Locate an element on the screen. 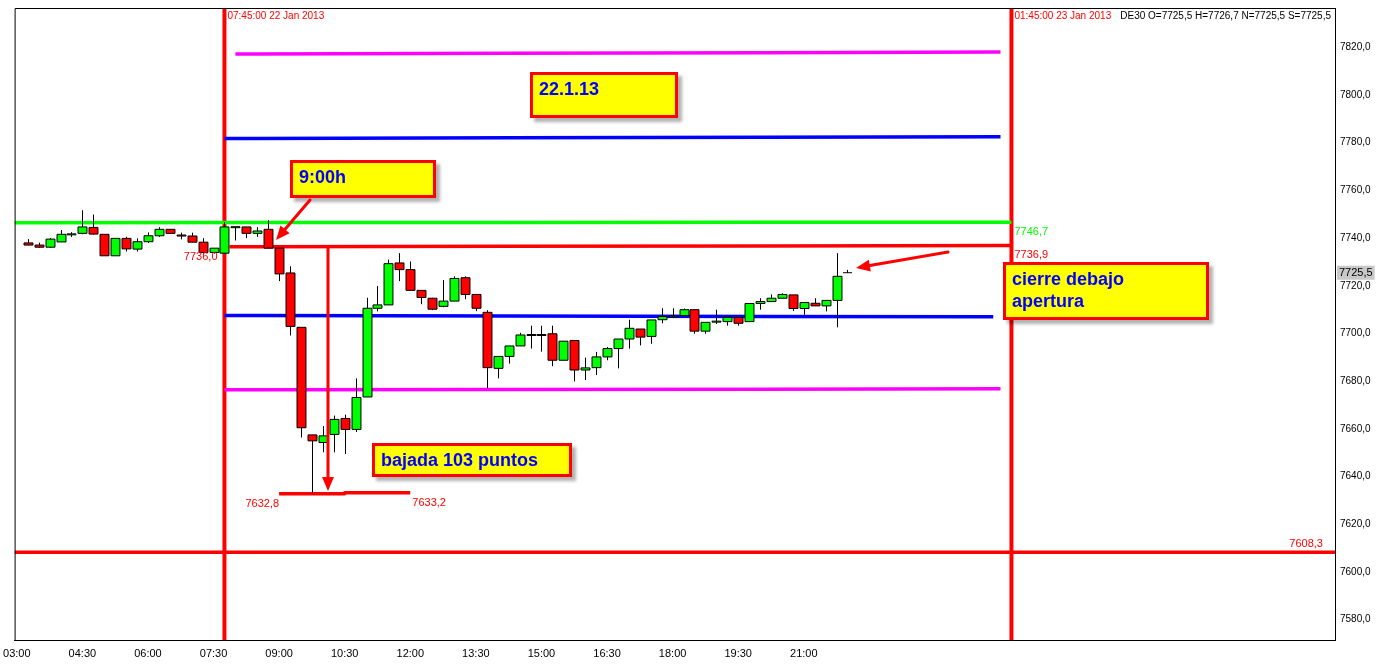  x-tick-label: 04:30 is located at coordinates (82, 652).